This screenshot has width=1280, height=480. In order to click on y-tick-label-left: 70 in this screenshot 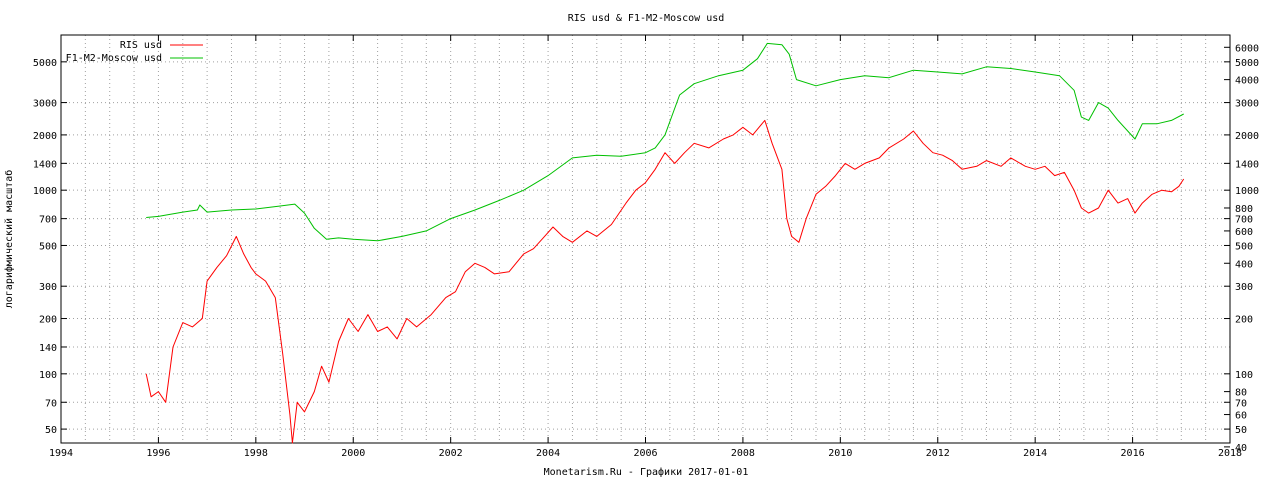, I will do `click(51, 403)`.